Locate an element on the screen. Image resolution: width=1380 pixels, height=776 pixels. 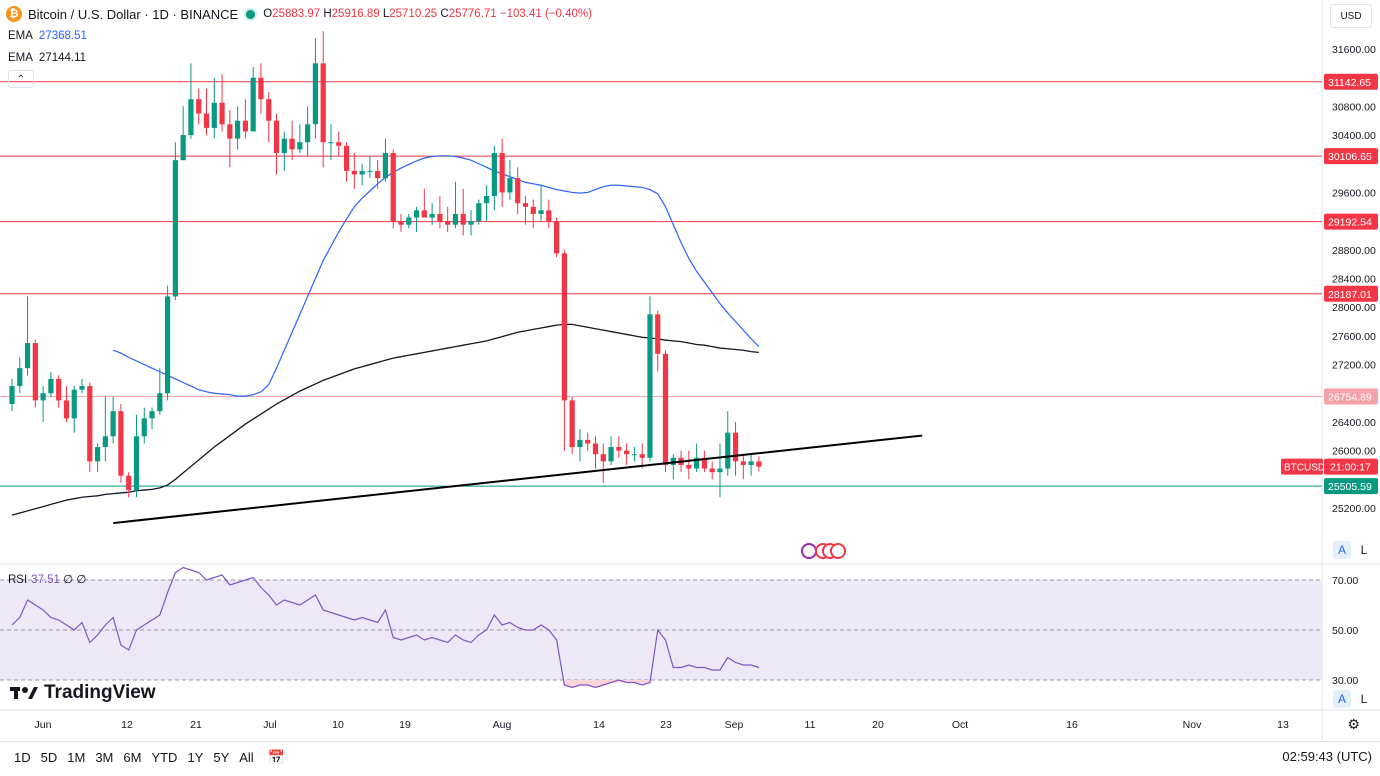
timeframe-3m: 3M is located at coordinates (104, 757).